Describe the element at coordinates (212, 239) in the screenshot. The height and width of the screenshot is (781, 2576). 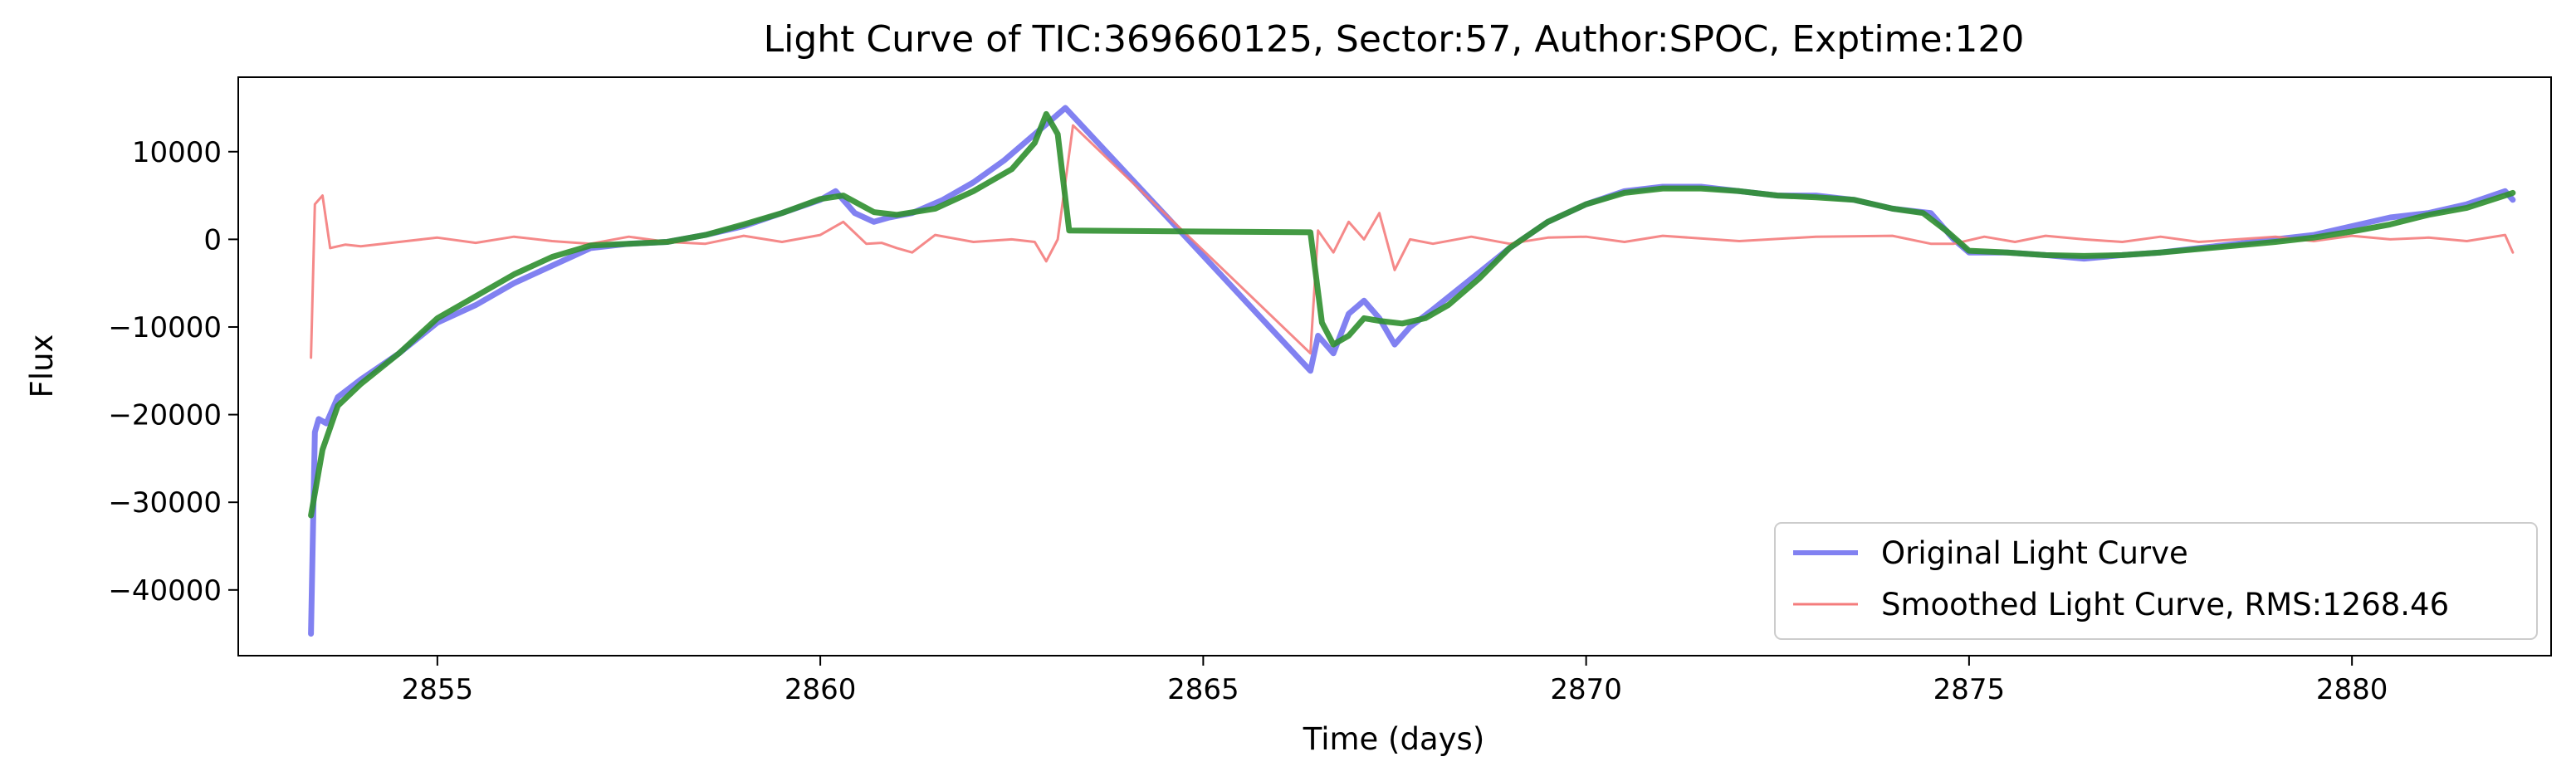
I see `y-tick-label: 0` at that location.